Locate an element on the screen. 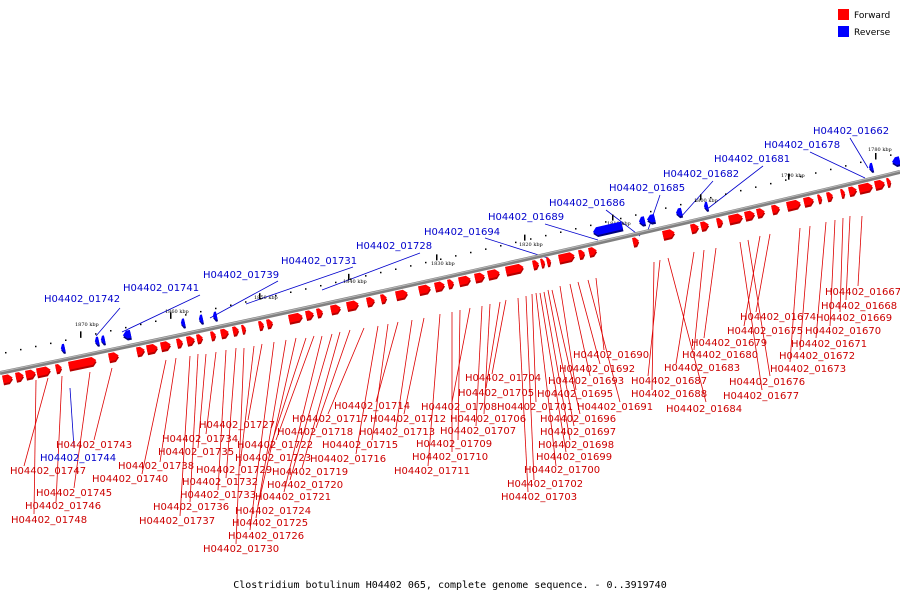 This screenshot has width=900, height=600. gene-label: H04402_01711 is located at coordinates (432, 471).